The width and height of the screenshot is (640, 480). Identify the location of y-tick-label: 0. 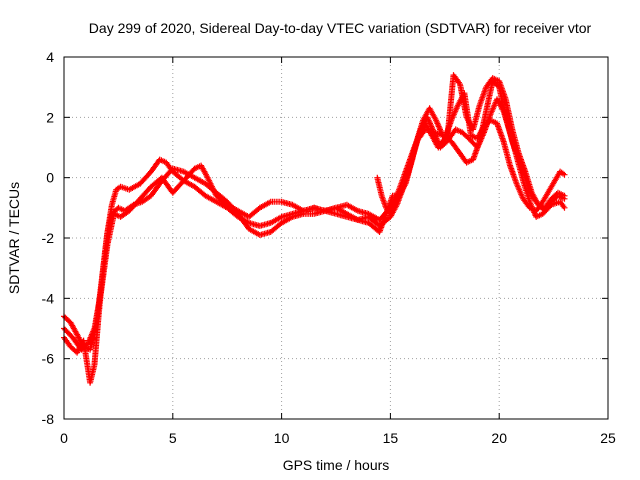
(50, 178).